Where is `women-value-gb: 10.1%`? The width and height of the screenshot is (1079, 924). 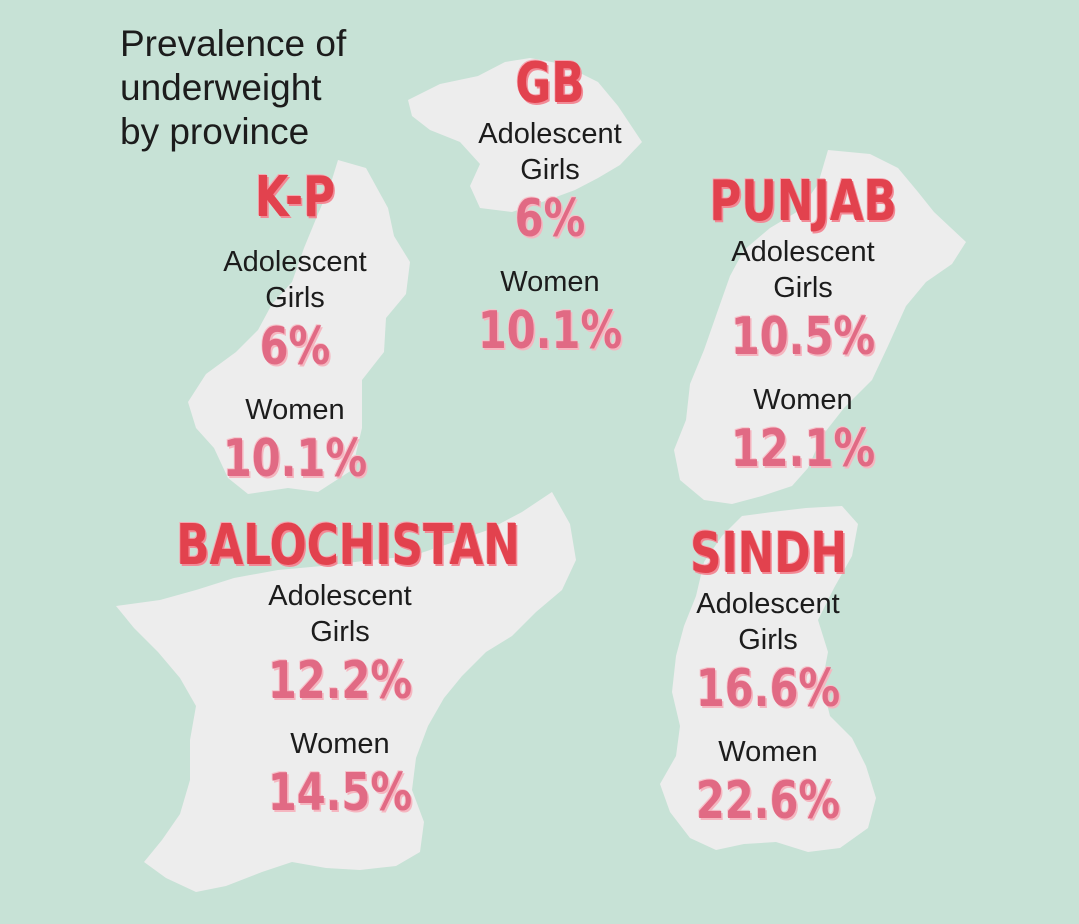
women-value-gb: 10.1% is located at coordinates (550, 331).